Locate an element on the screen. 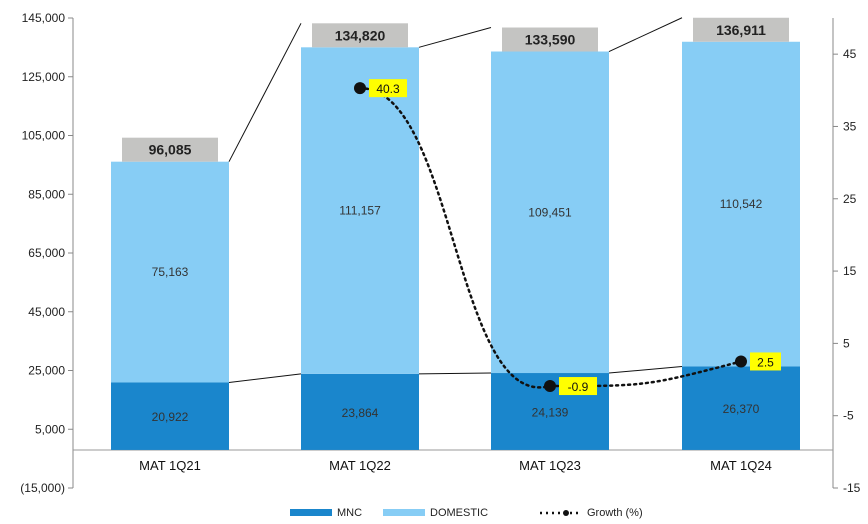  total-label: 134,820 is located at coordinates (360, 35).